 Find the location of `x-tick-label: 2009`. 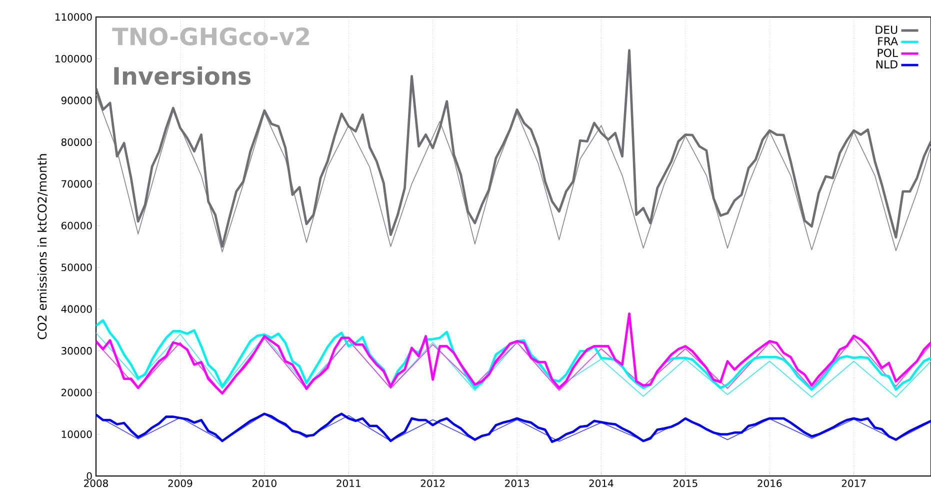

x-tick-label: 2009 is located at coordinates (180, 484).